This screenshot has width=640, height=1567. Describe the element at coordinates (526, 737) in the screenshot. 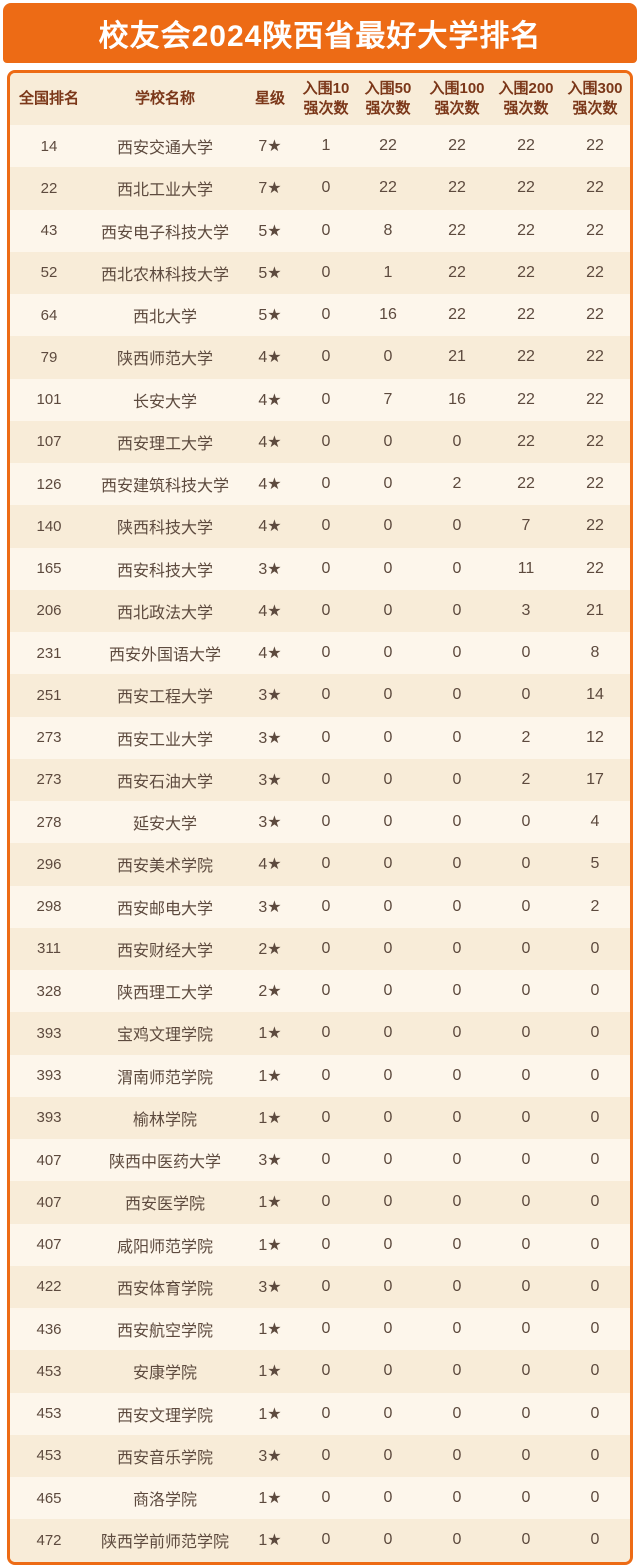

I see `top200-count-cell: 2` at that location.